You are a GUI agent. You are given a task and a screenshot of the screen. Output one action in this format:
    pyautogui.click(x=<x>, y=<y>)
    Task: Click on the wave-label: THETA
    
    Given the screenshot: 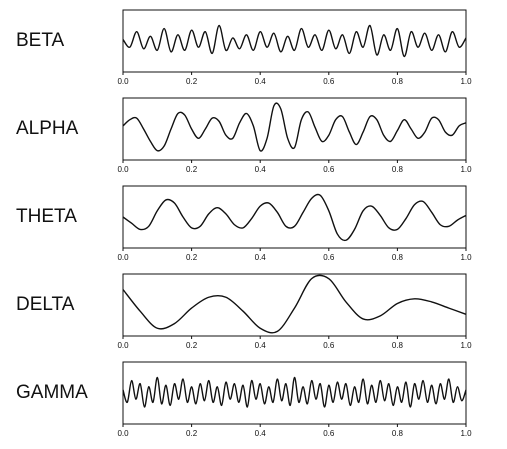 What is the action you would take?
    pyautogui.click(x=46, y=216)
    